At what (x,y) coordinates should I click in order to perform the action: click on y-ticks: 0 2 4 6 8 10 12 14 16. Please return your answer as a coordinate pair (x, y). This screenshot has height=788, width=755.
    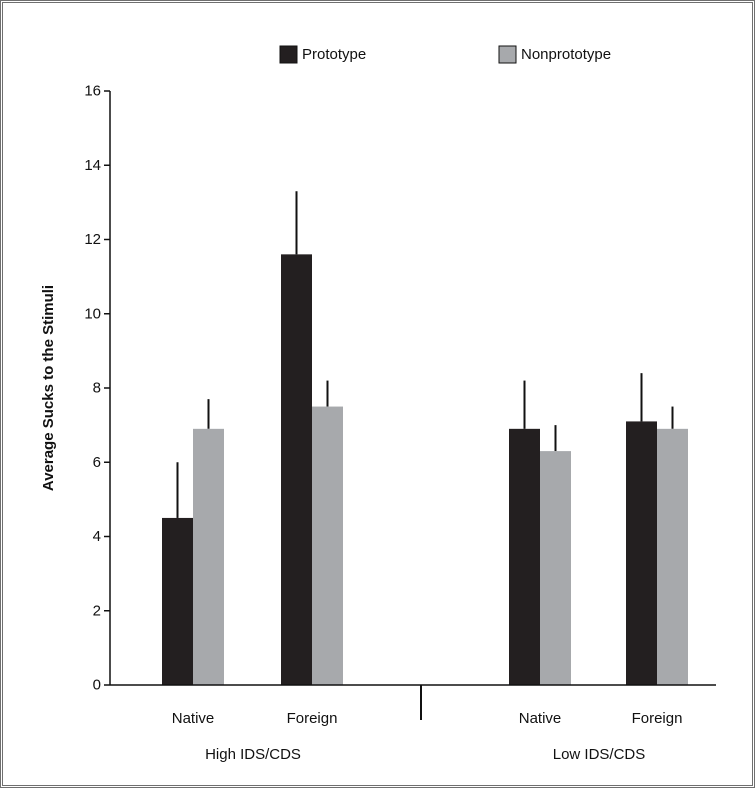
    Looking at the image, I should click on (97, 388).